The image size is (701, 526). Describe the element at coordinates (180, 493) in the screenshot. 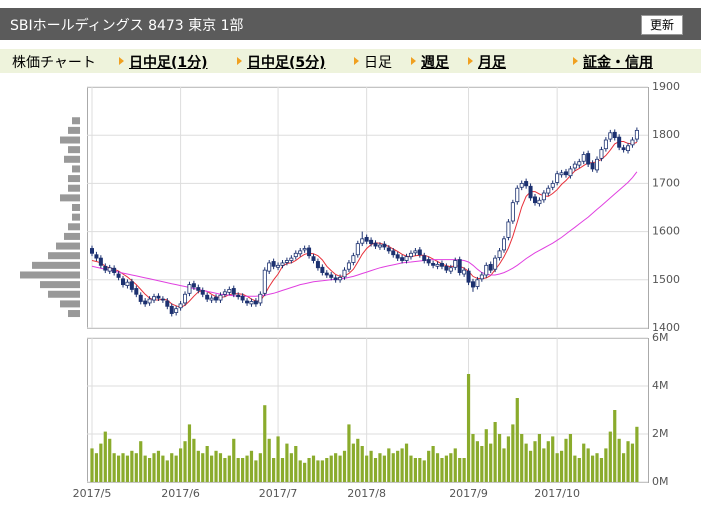

I see `x-tick-label: 2017/6` at that location.